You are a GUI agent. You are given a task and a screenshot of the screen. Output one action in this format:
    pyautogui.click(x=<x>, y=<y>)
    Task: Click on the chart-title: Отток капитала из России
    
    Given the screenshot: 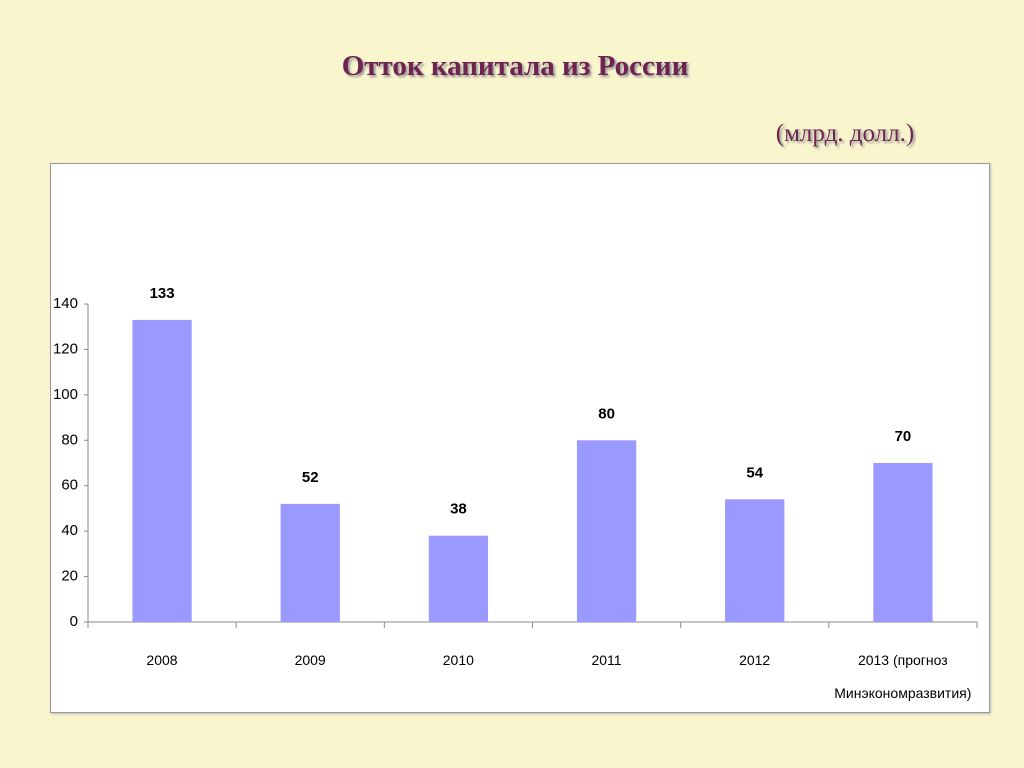 What is the action you would take?
    pyautogui.click(x=515, y=66)
    